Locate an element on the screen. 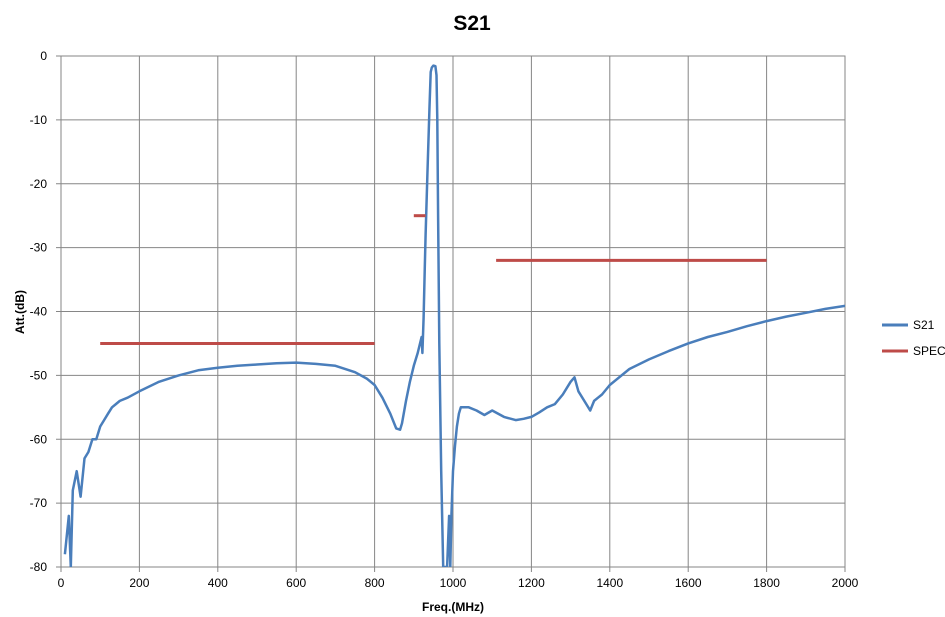  y-tick-label: -80 is located at coordinates (39, 567).